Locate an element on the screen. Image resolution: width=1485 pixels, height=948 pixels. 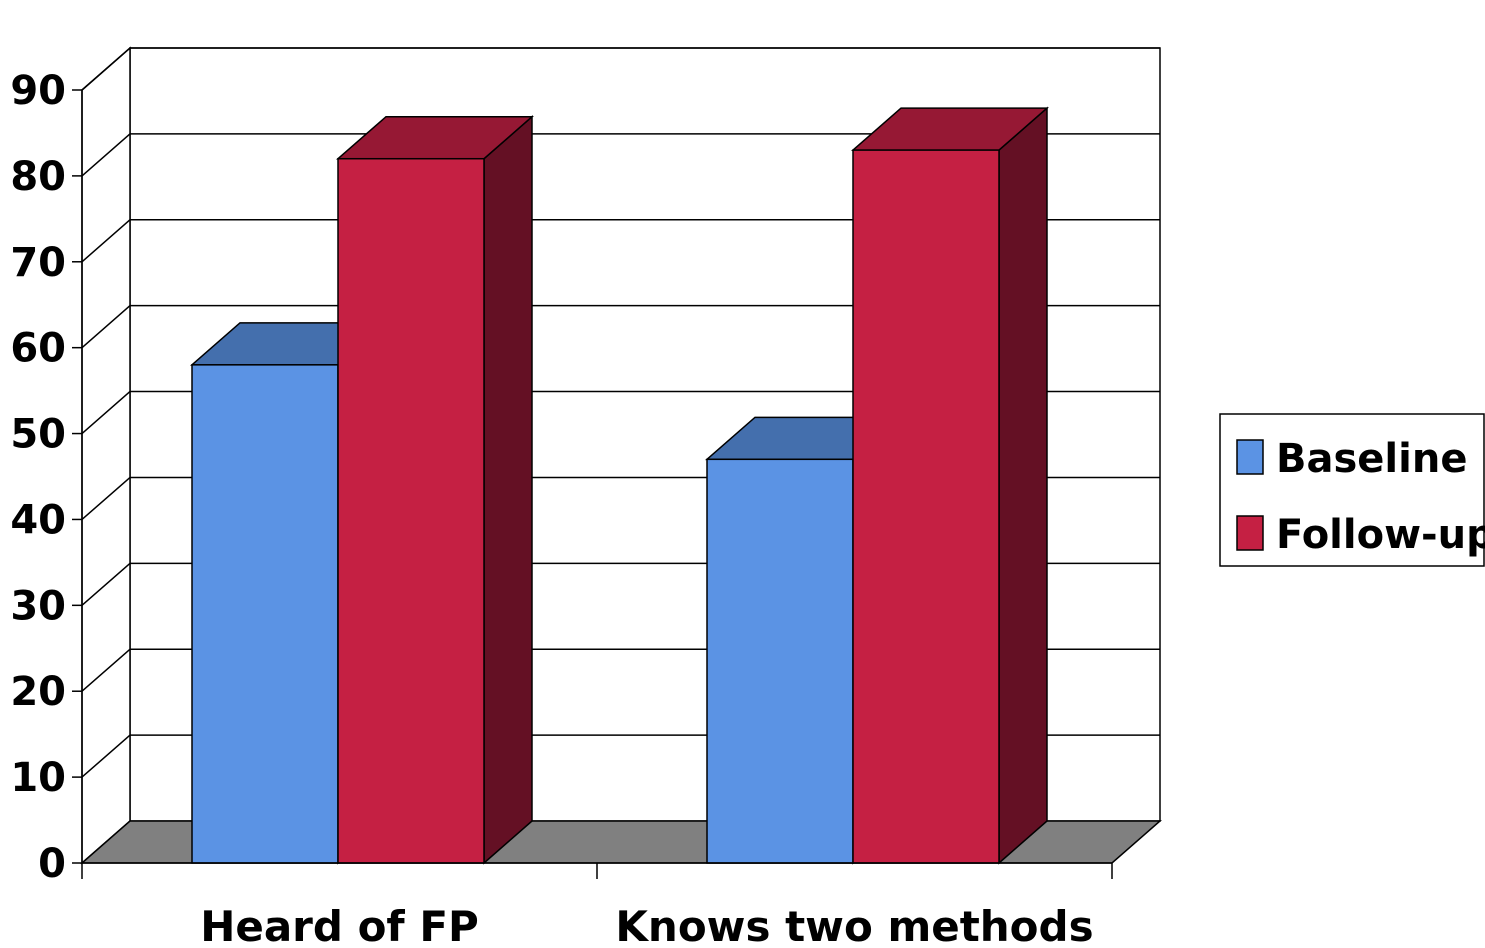
legend: Baseline Follow-up is located at coordinates (1352, 490).